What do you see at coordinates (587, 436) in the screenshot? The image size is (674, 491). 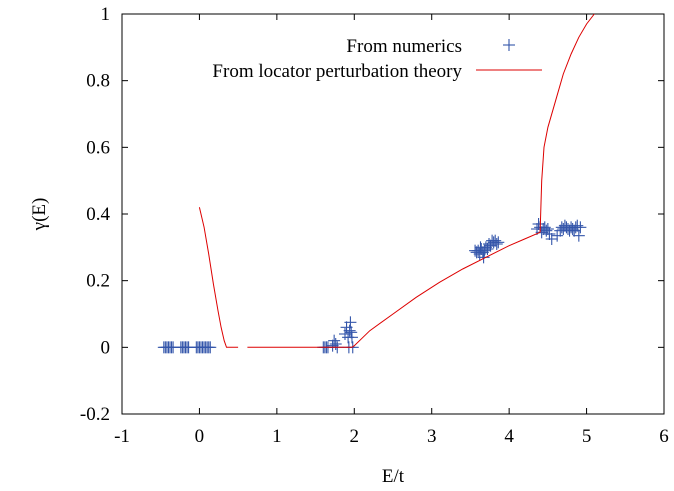 I see `x-tick-label: 5` at bounding box center [587, 436].